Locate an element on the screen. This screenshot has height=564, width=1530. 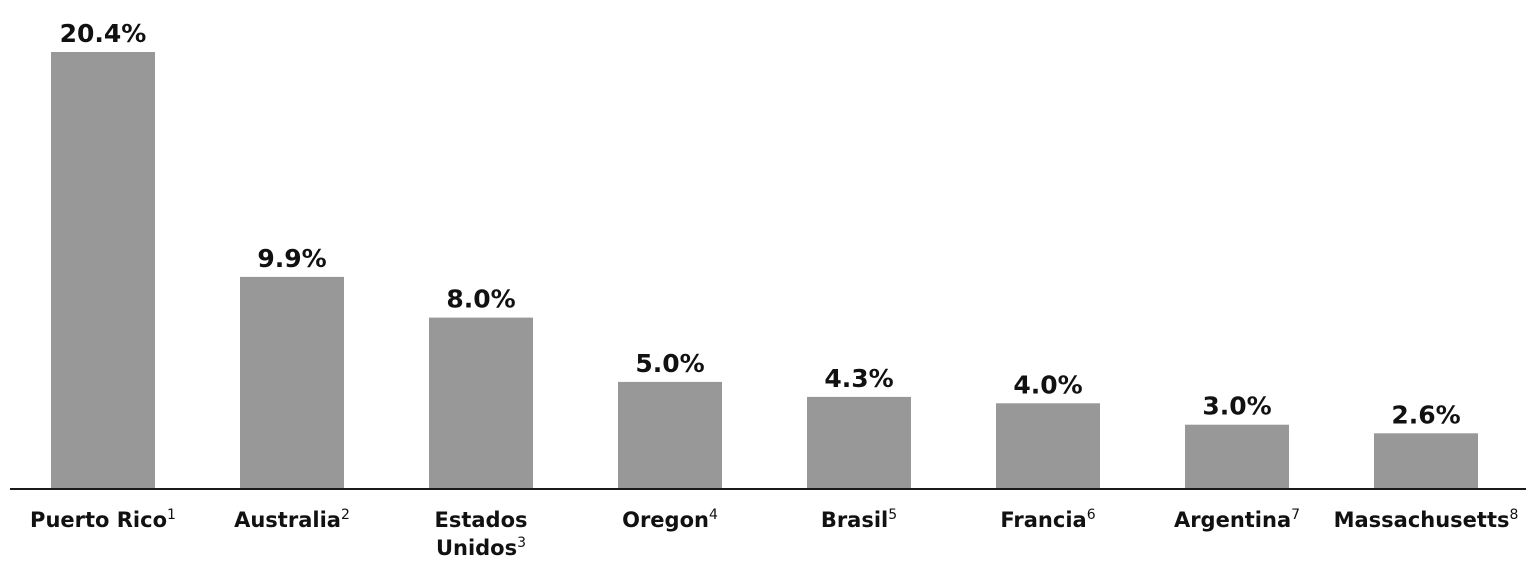
category-label-3-line-1: Estados is located at coordinates (480, 520).